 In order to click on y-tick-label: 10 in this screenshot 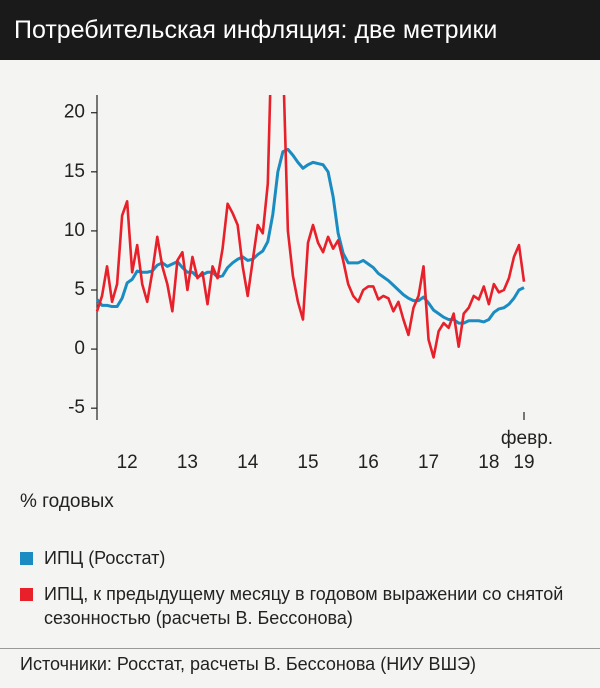, I will do `click(74, 230)`.